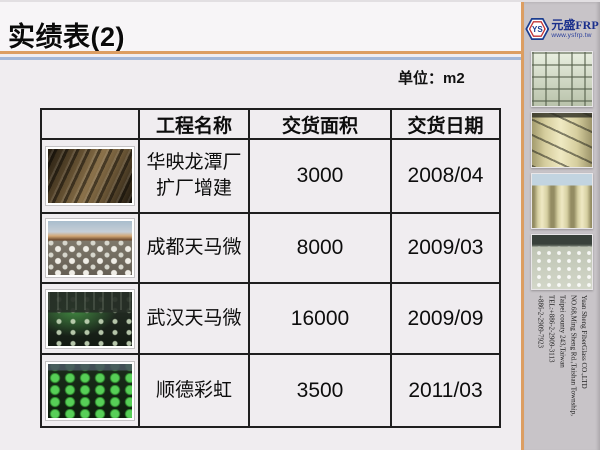 The height and width of the screenshot is (450, 600). I want to click on col-header-area: 交货面积, so click(320, 124).